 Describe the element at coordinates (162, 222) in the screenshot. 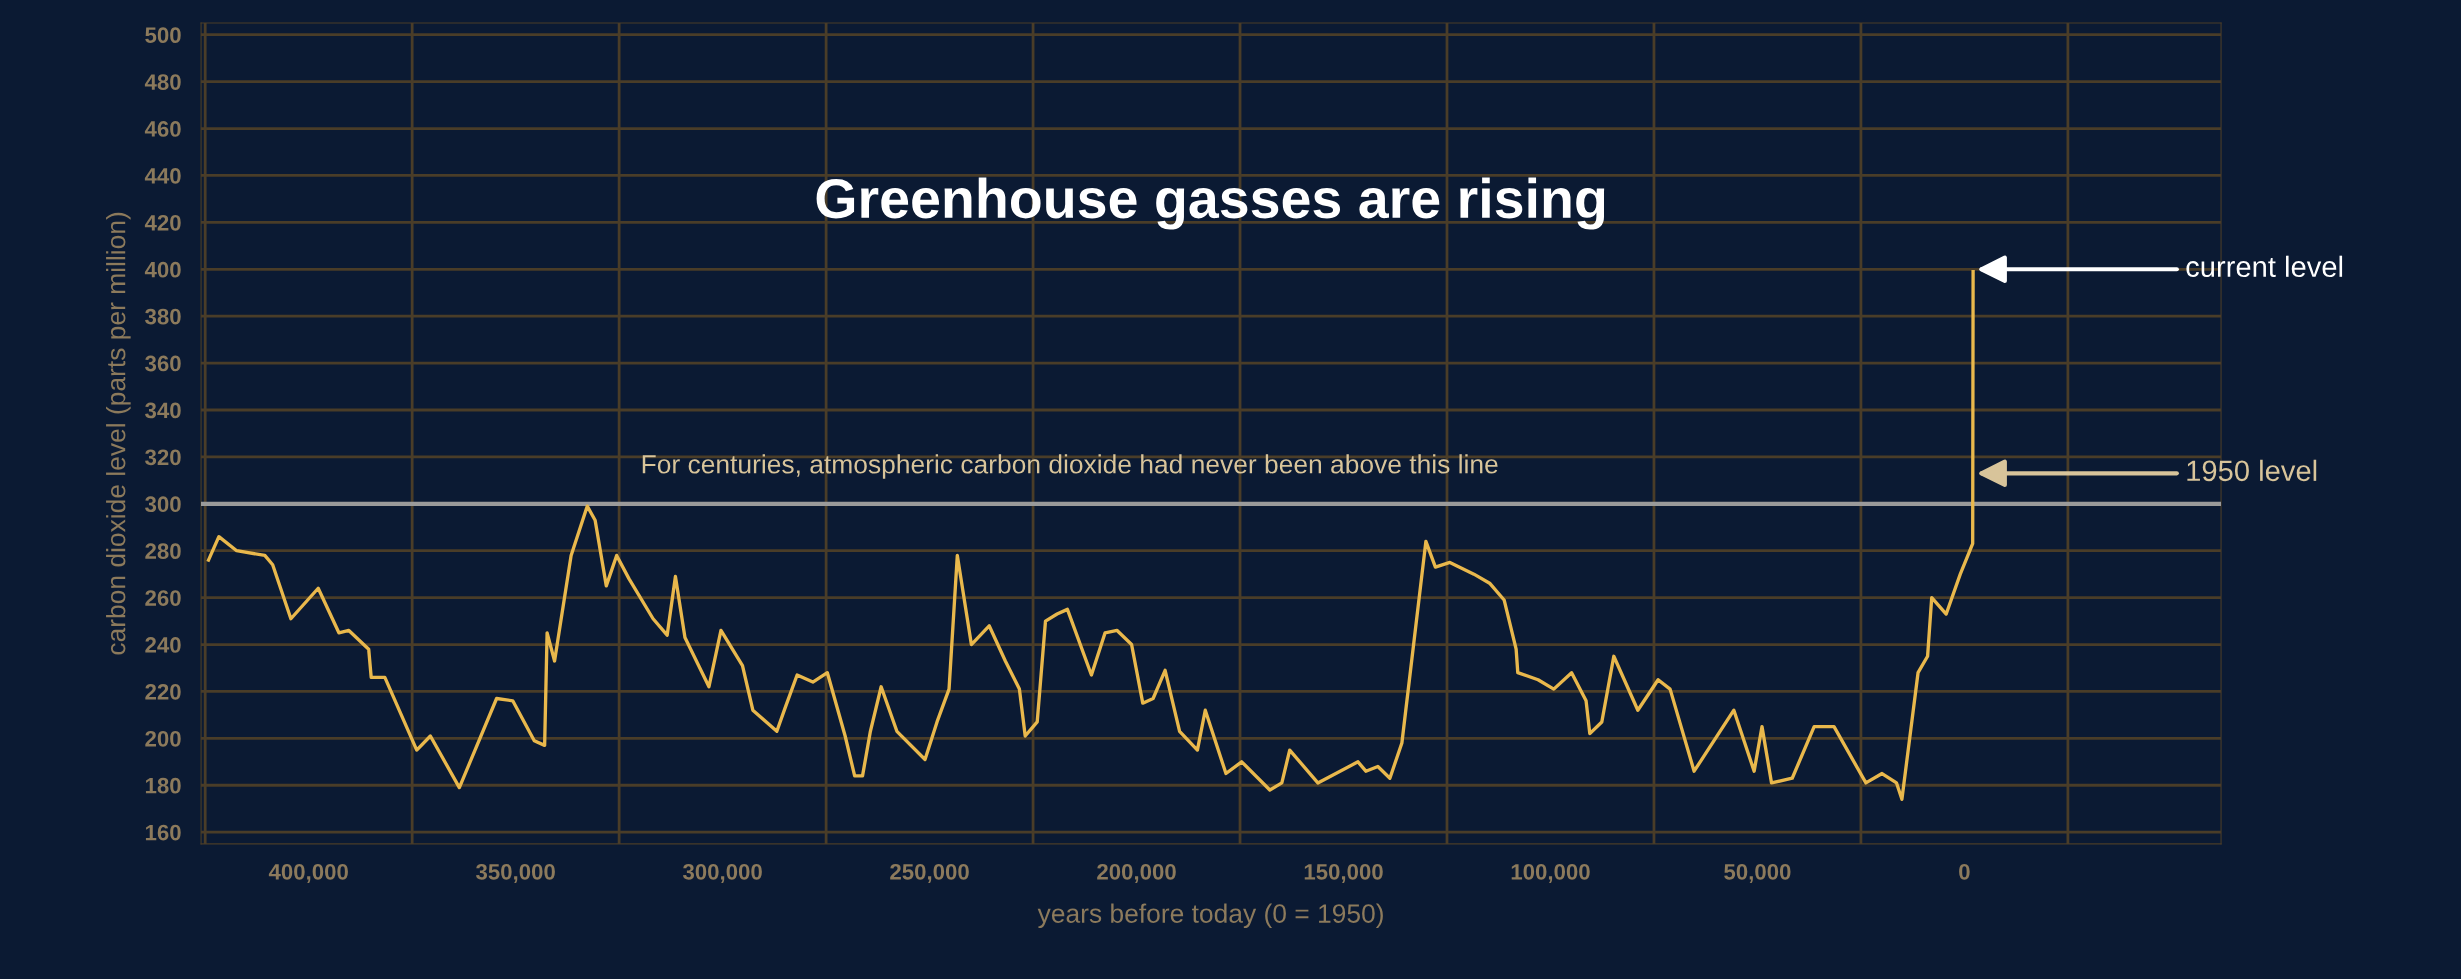

I see `y-tick-label: 420` at that location.